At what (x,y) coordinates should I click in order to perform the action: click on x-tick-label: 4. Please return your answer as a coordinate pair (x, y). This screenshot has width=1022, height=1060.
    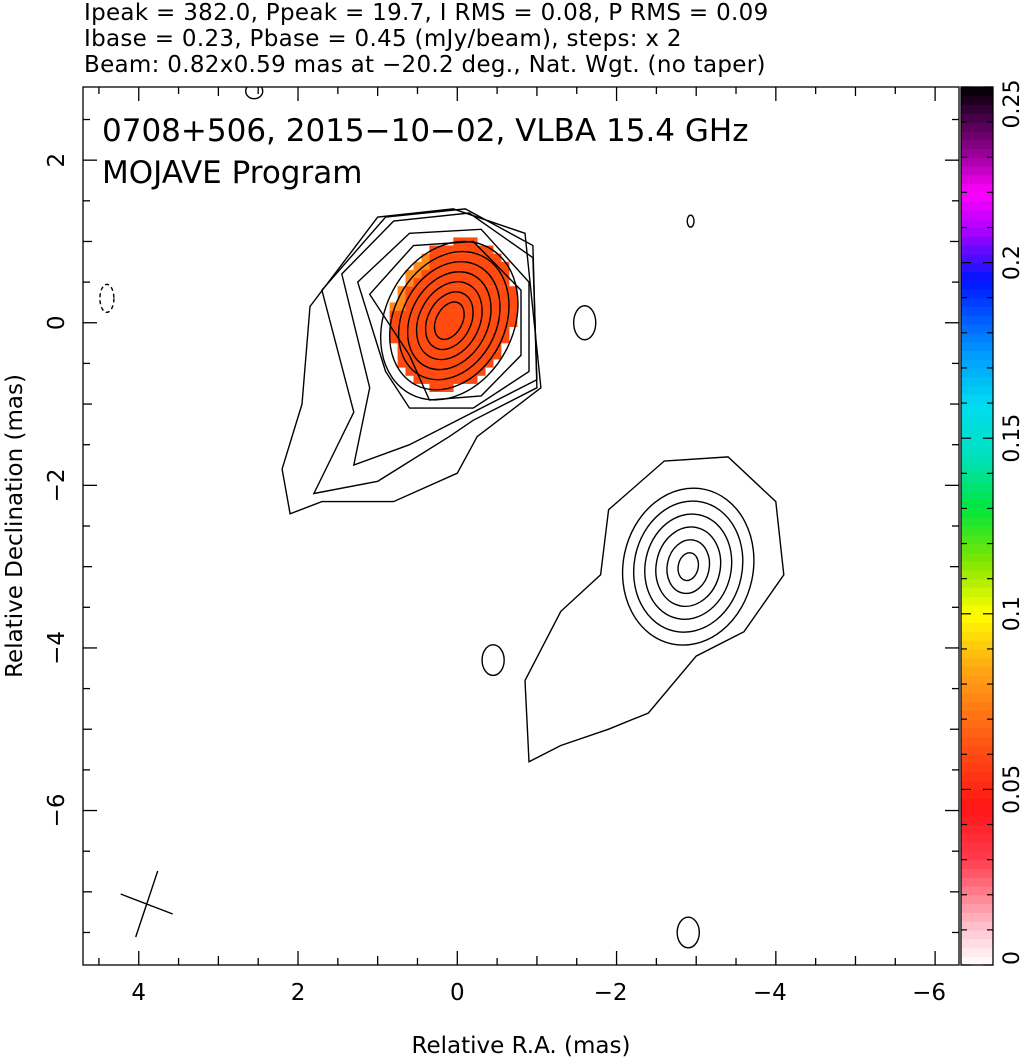
    Looking at the image, I should click on (138, 993).